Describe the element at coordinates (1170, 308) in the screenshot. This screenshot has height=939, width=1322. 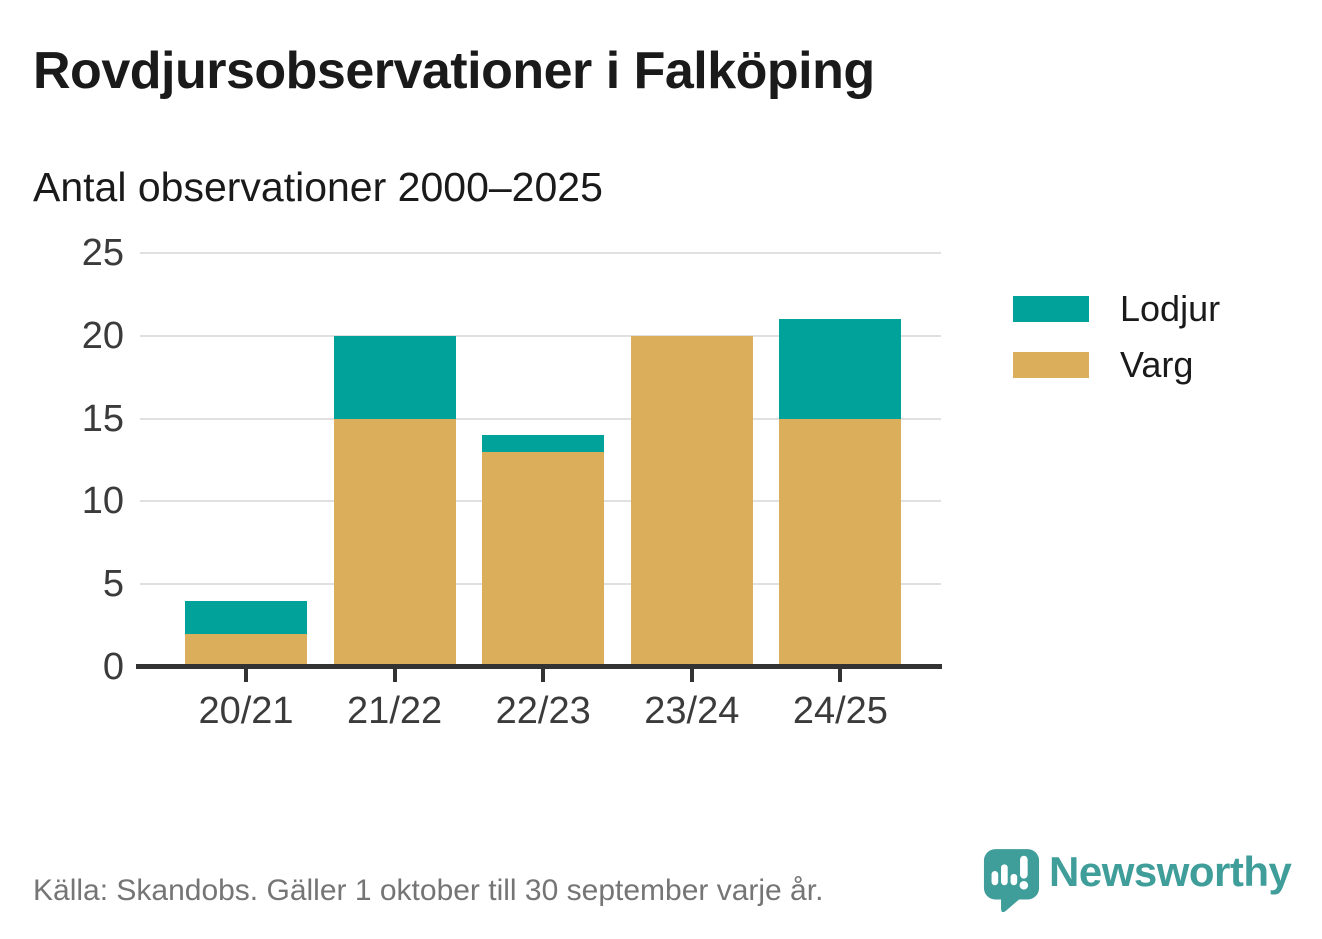
I see `legend-label: Lodjur` at that location.